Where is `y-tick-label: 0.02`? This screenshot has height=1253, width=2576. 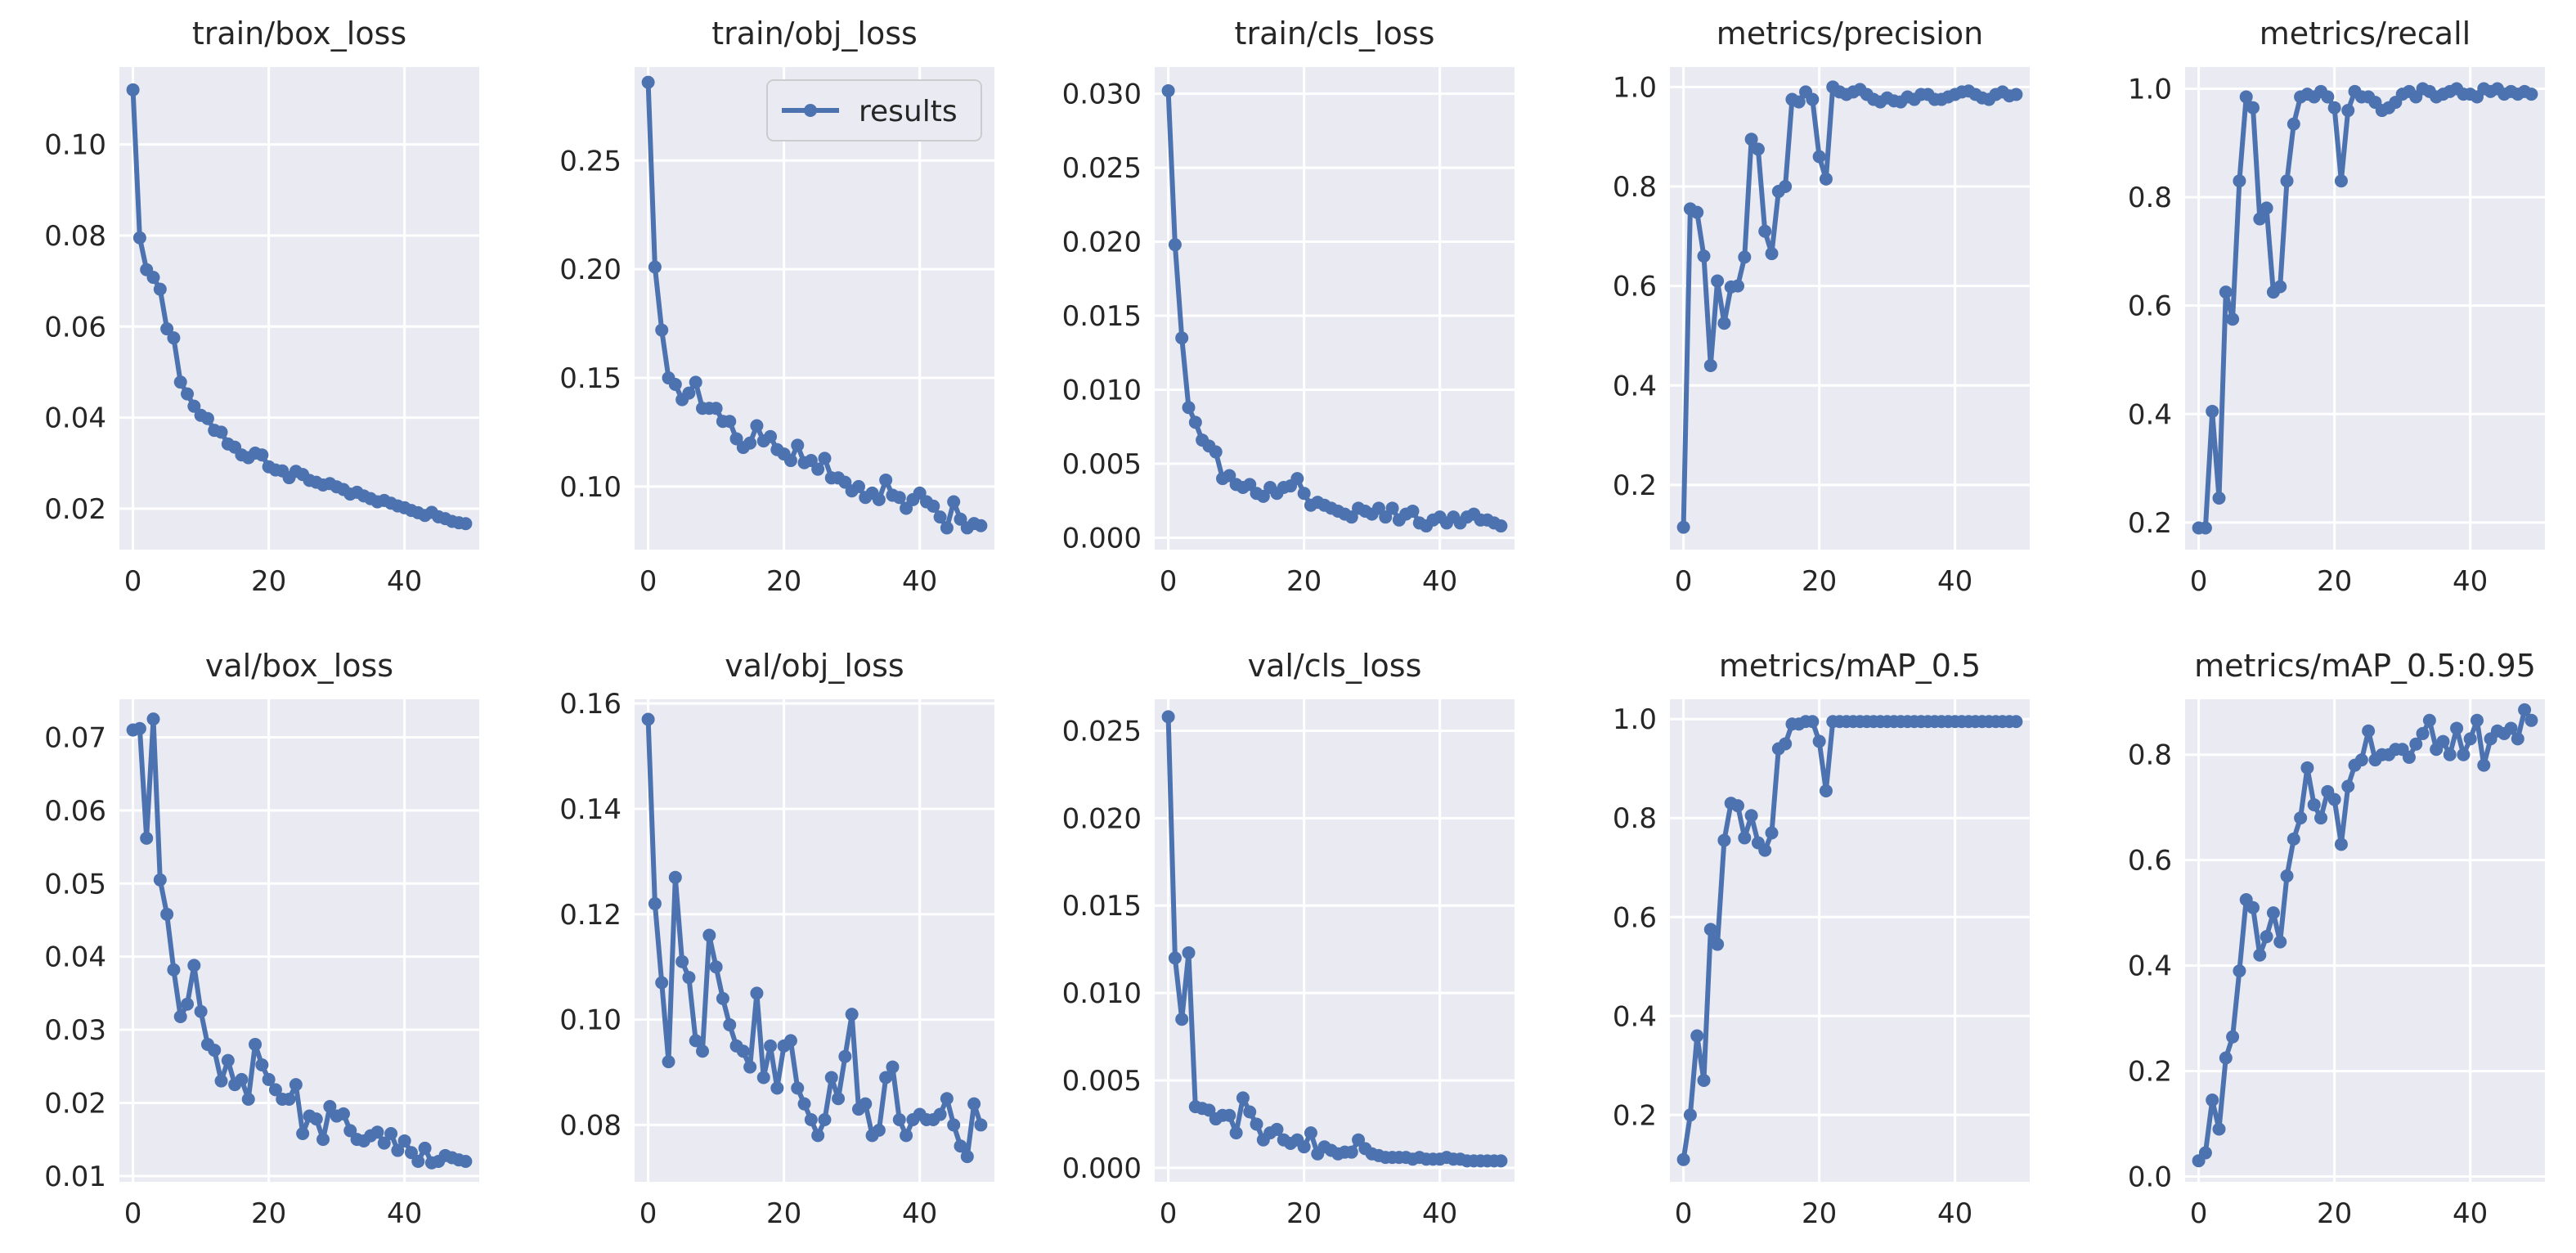 y-tick-label: 0.02 is located at coordinates (75, 1103).